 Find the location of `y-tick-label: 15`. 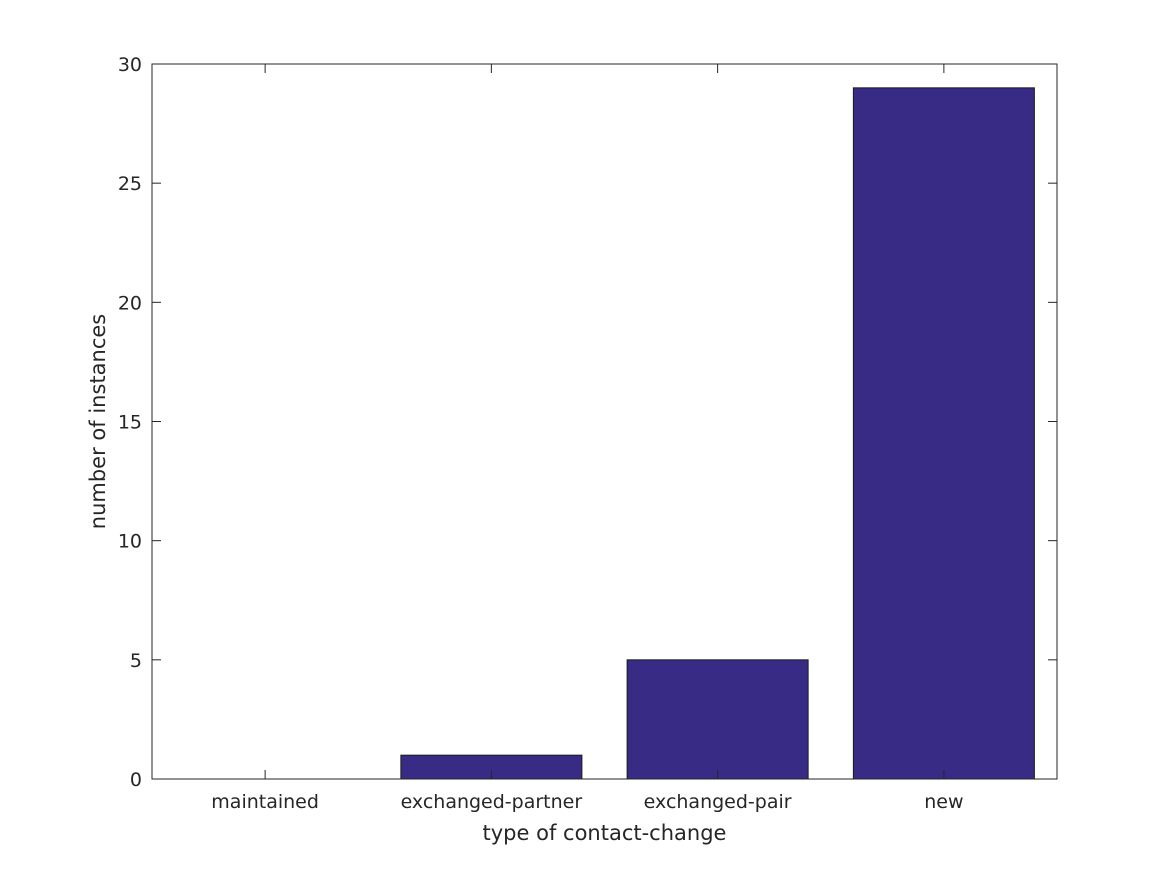

y-tick-label: 15 is located at coordinates (130, 423).